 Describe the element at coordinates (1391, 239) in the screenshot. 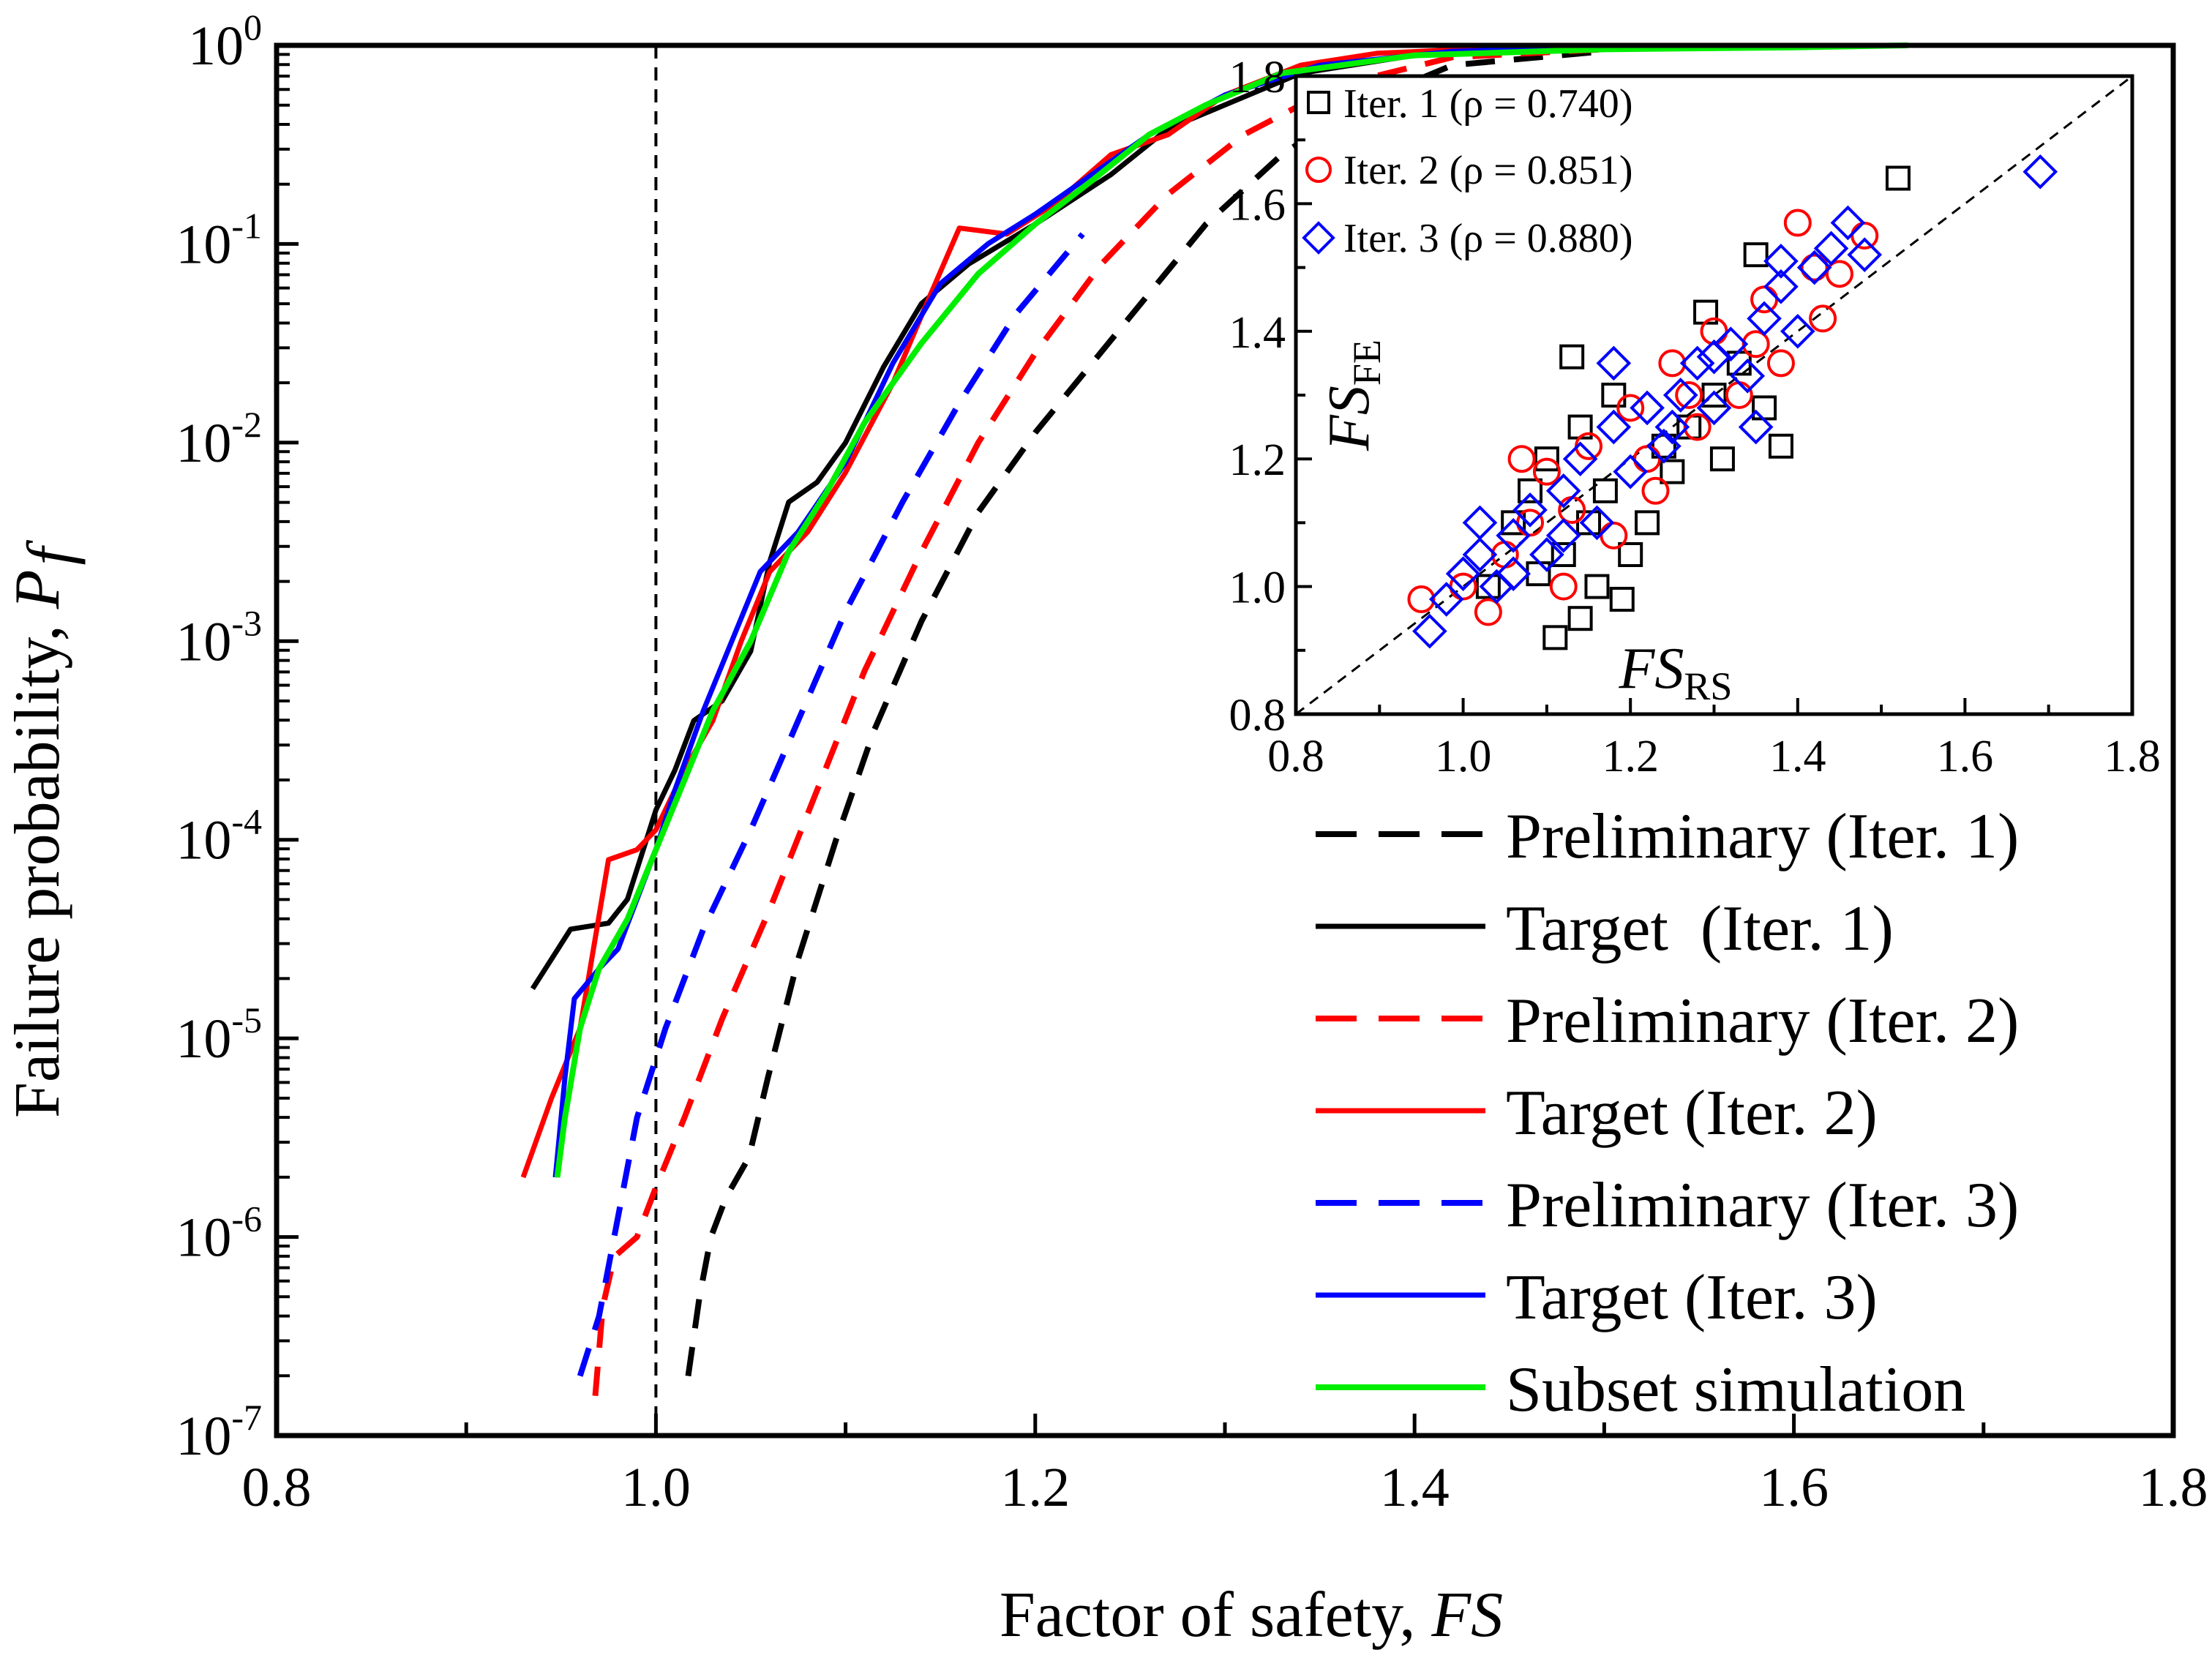

I see `inset-legend-name: Iter. 3` at that location.